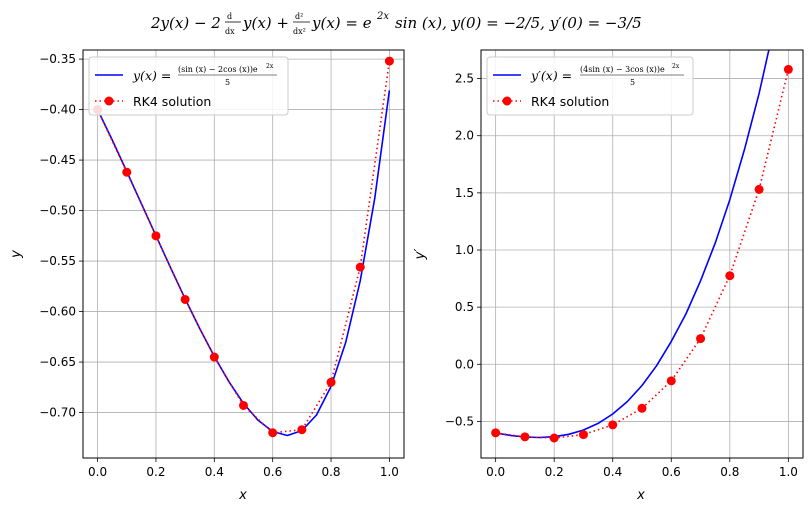 The height and width of the screenshot is (511, 811). Describe the element at coordinates (330, 472) in the screenshot. I see `left-xtick-label: 0.8` at that location.